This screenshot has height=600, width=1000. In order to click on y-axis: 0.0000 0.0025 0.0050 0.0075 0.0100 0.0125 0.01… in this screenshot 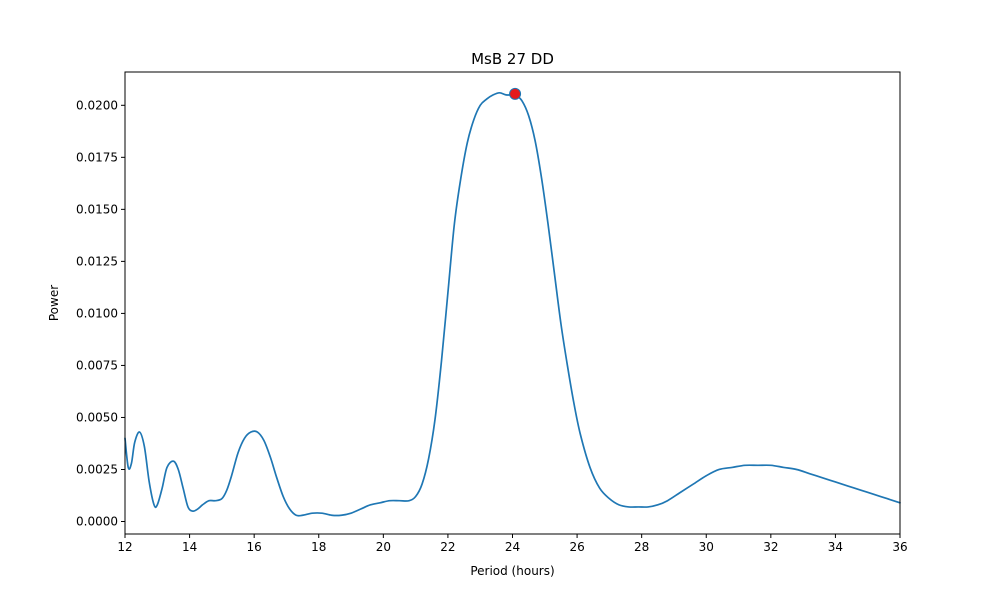, I will do `click(100, 313)`.